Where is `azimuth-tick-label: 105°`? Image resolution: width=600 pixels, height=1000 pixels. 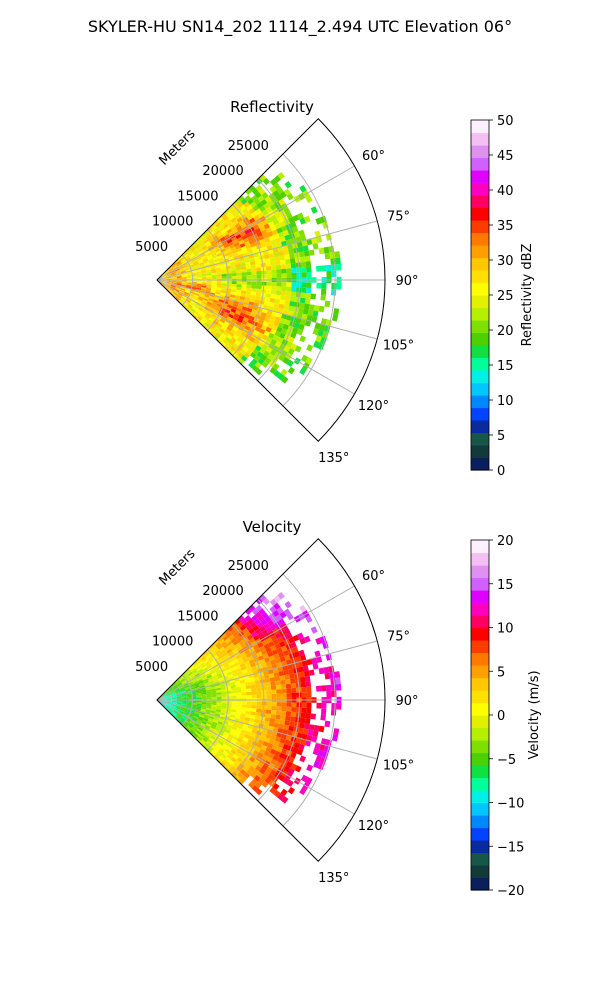
azimuth-tick-label: 105° is located at coordinates (398, 766).